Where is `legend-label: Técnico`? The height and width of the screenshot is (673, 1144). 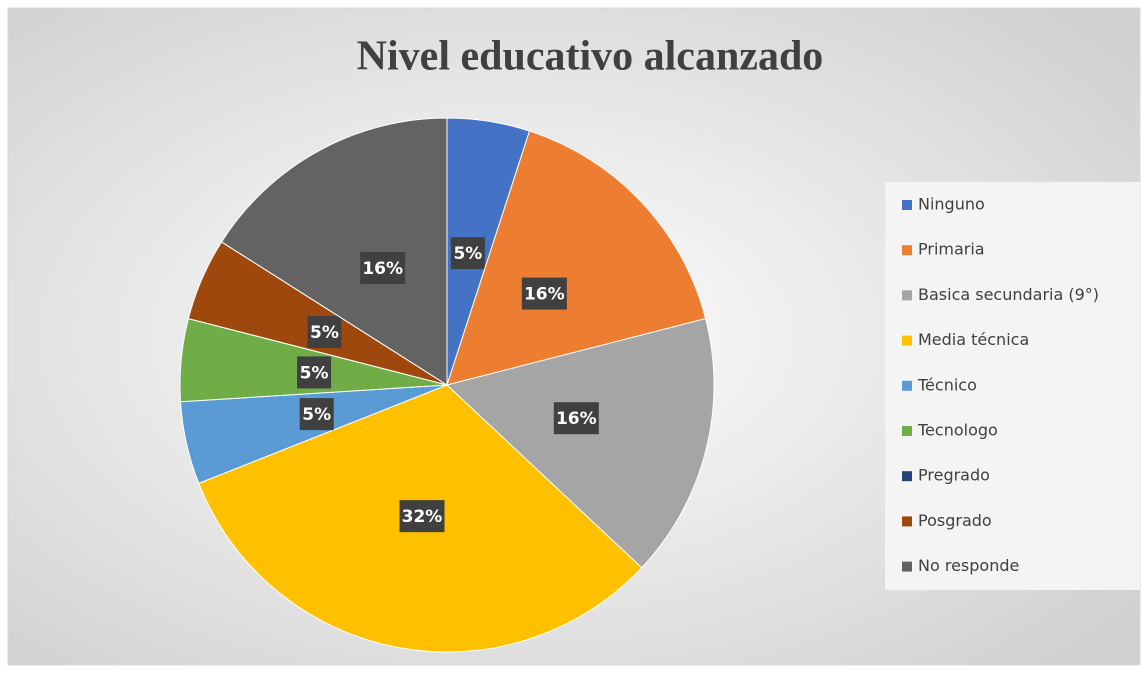
legend-label: Técnico is located at coordinates (947, 384).